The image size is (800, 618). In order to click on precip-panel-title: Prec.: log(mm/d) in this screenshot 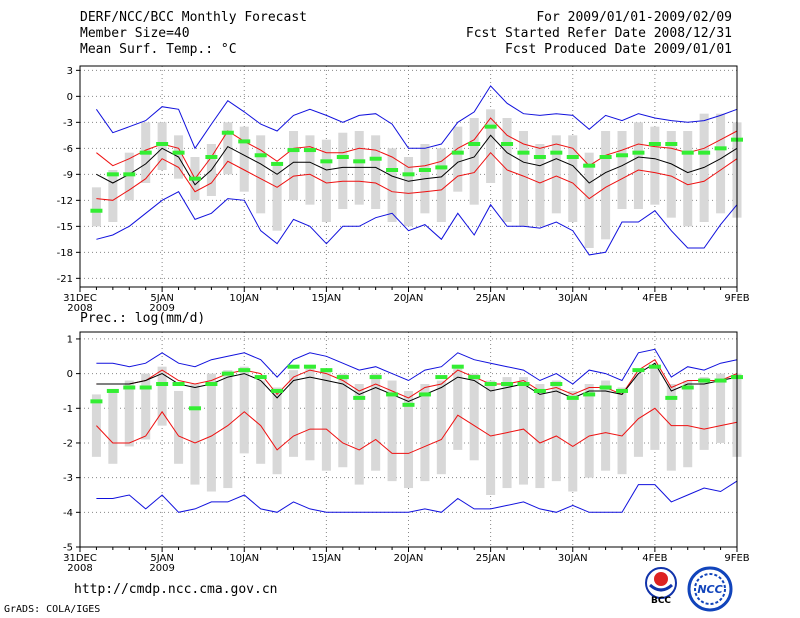, I will do `click(142, 318)`.